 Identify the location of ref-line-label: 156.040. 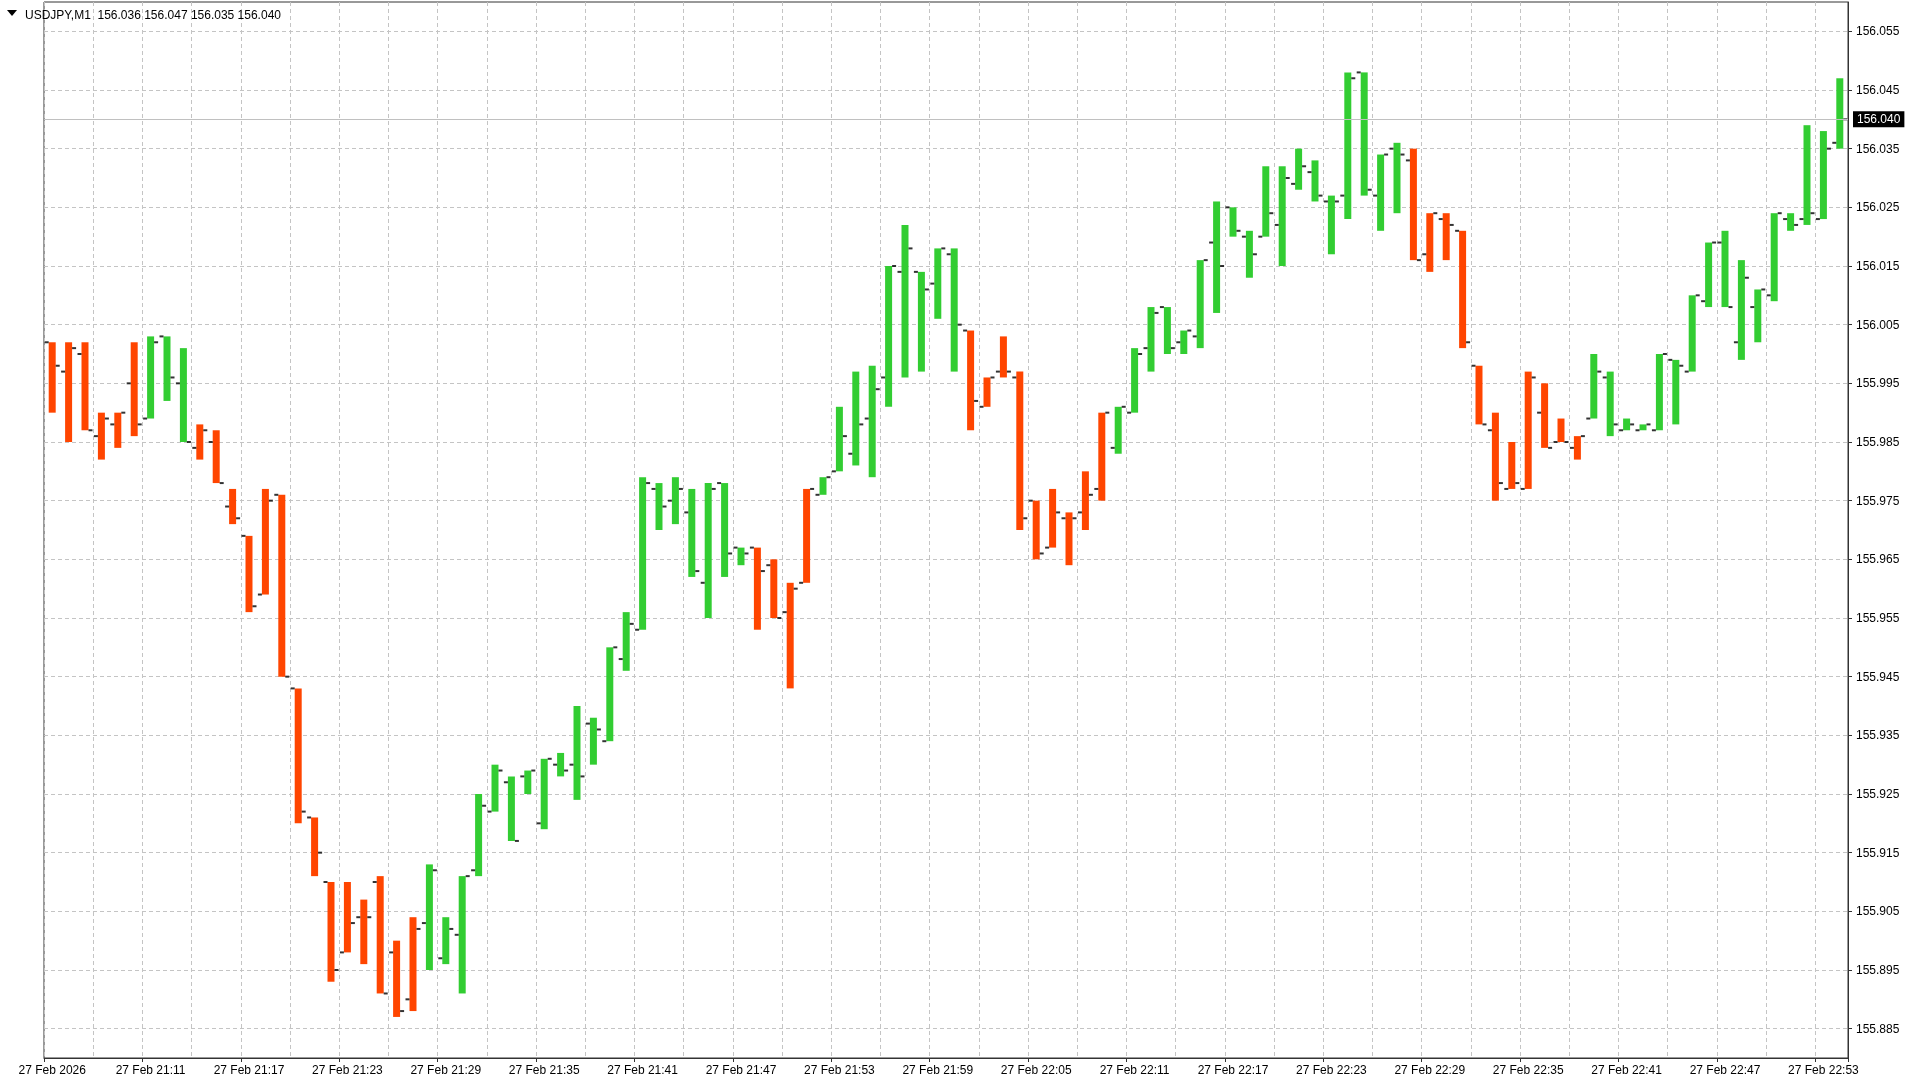
(1879, 119).